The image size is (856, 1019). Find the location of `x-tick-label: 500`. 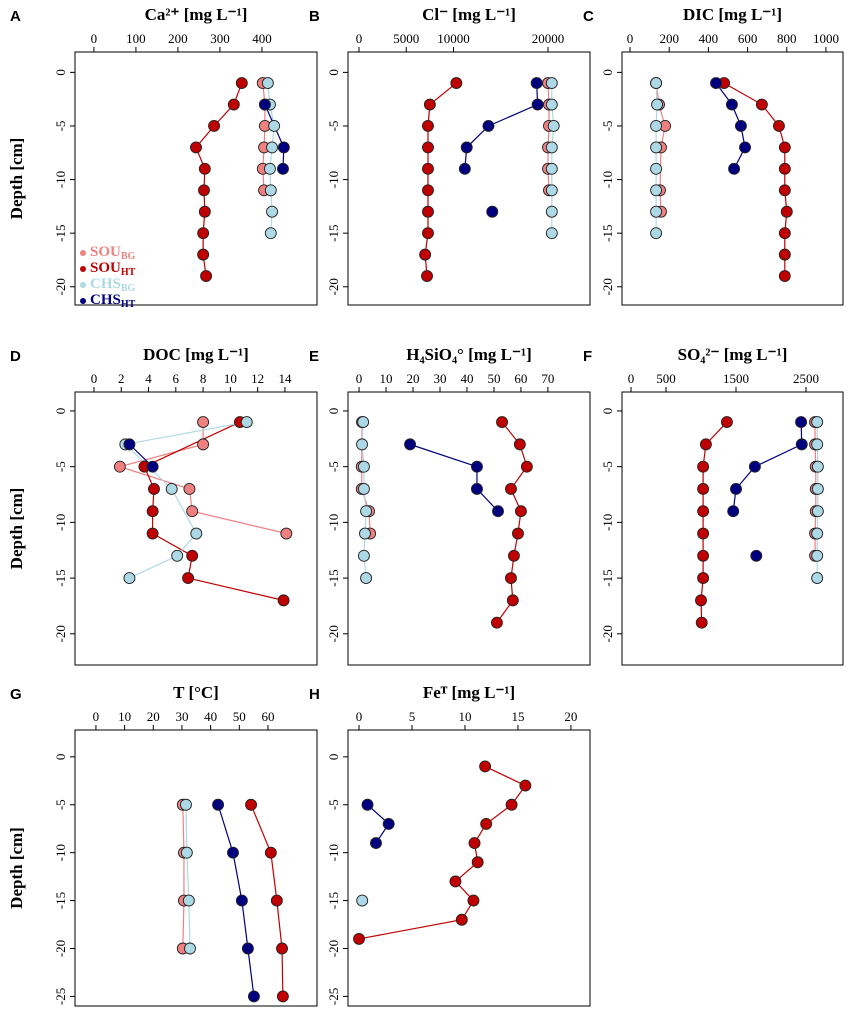

x-tick-label: 500 is located at coordinates (666, 378).